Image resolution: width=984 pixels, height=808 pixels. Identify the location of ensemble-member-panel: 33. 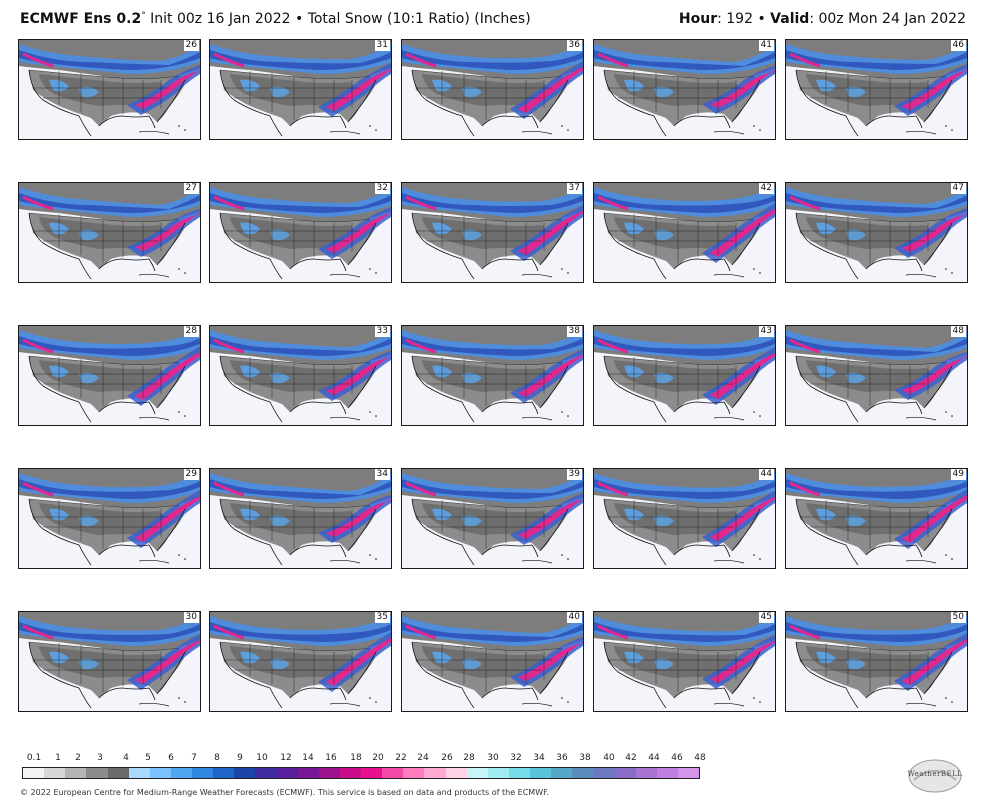
(300, 375).